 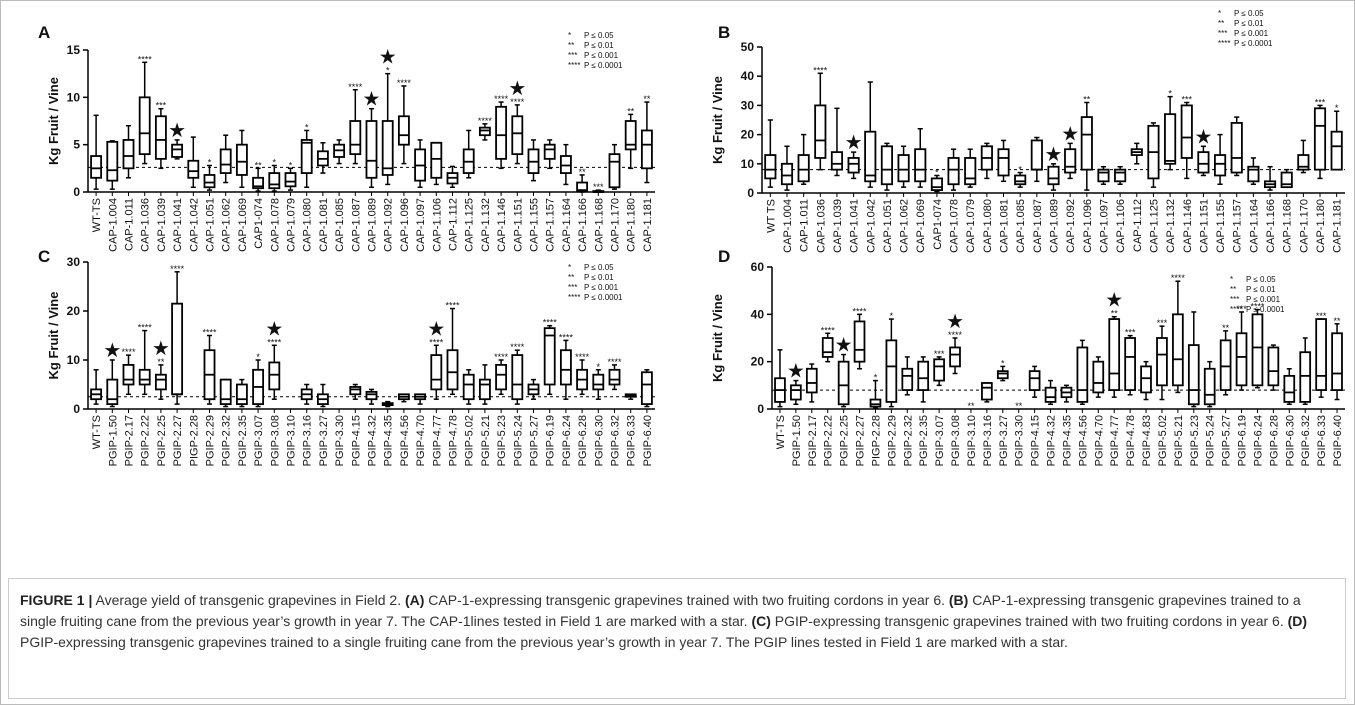 I want to click on caption-text: (A), so click(x=414, y=600).